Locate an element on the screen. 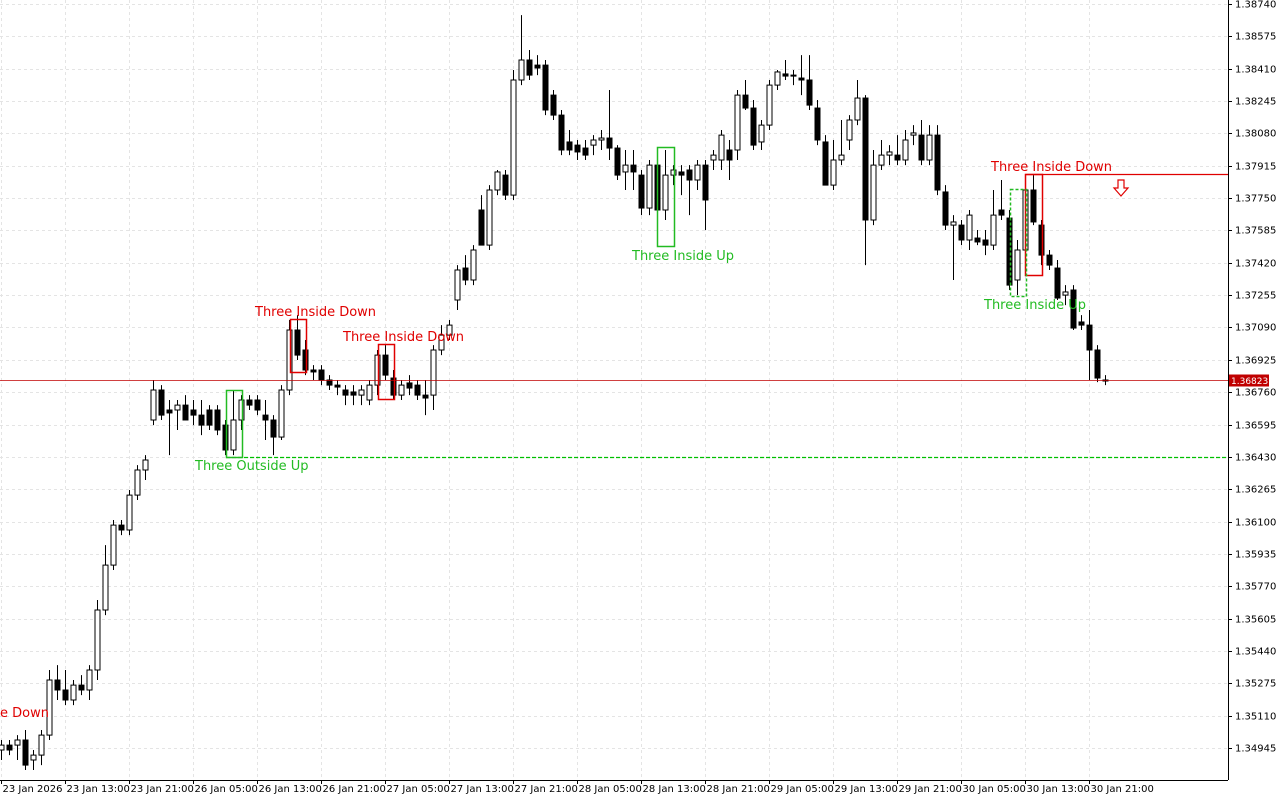 Image resolution: width=1280 pixels, height=800 pixels. y-tick-label: 1.37255 is located at coordinates (1255, 296).